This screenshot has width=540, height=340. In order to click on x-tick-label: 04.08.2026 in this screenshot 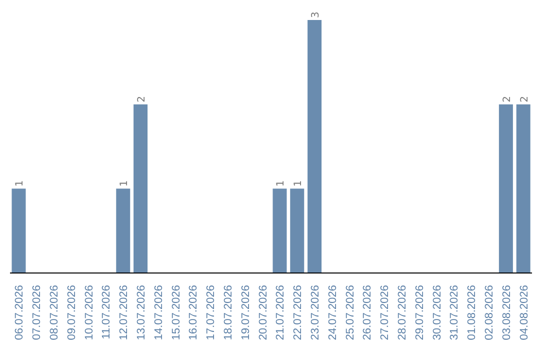, I will do `click(524, 312)`.